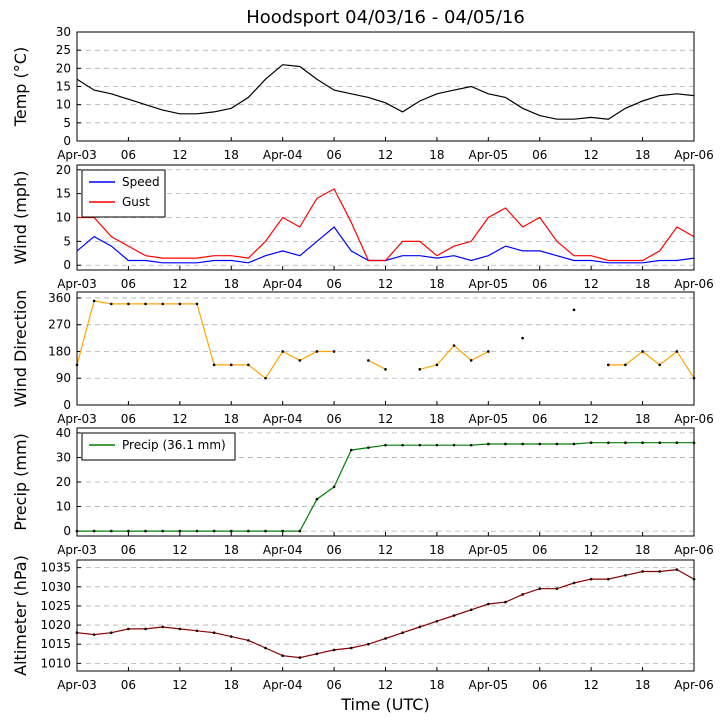 The width and height of the screenshot is (725, 725). Describe the element at coordinates (174, 445) in the screenshot. I see `legend-label: Precip (36.1 mm)` at that location.